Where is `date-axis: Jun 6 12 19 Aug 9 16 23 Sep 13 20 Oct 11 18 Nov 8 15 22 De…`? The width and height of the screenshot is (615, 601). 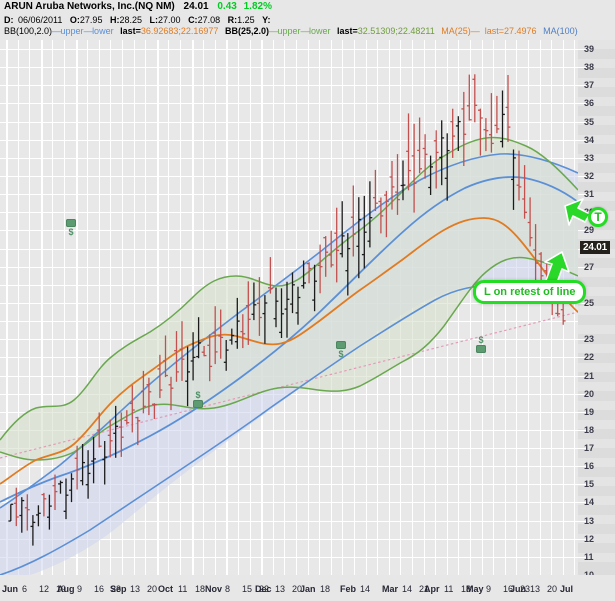
date-axis: Jun 6 12 19 Aug 9 16 23 Sep 13 20 Oct 11 18 Nov 8 15 22 De… is located at coordinates (307, 588).